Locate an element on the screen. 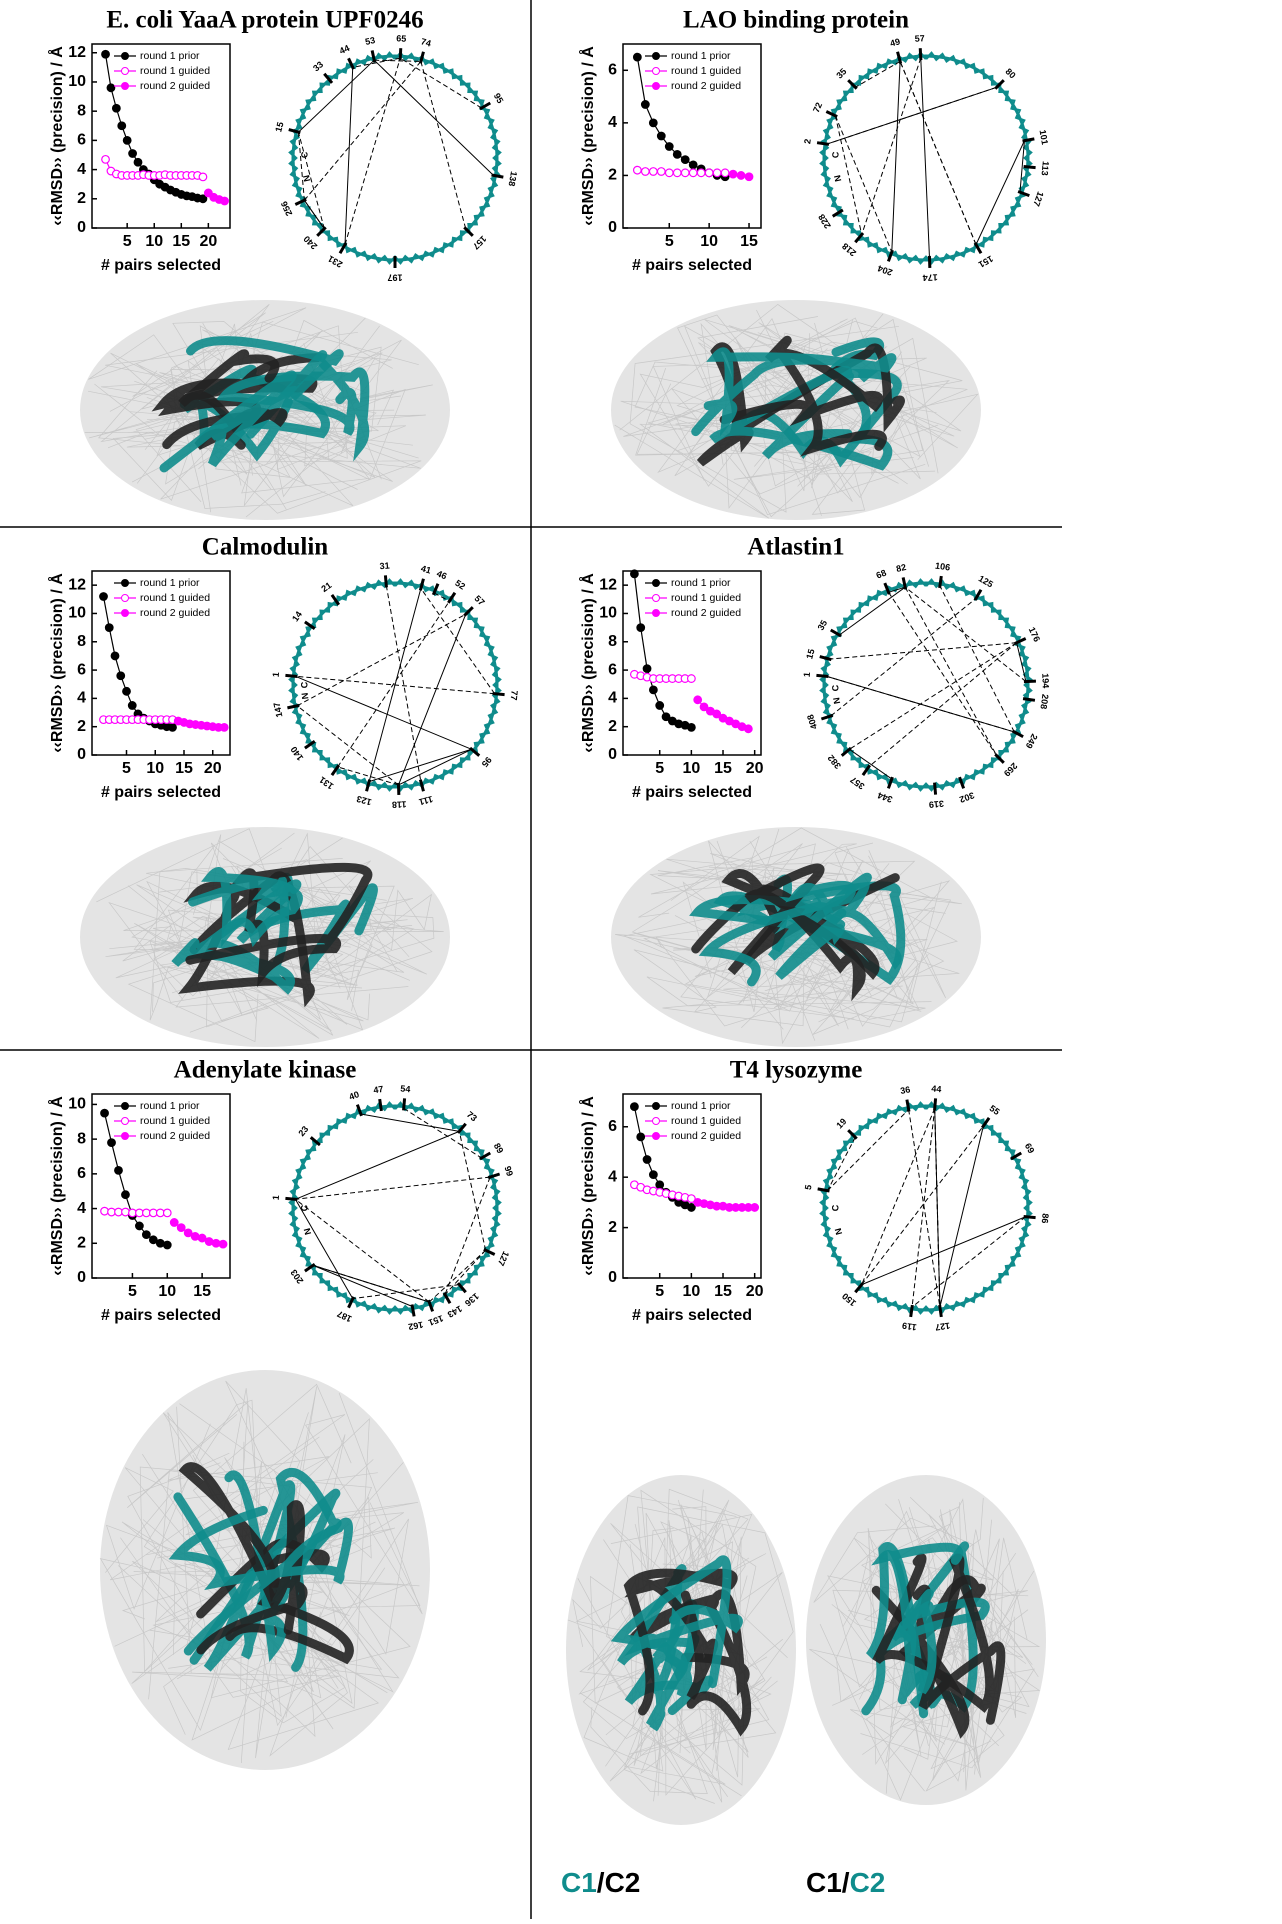  residue-label: 256 is located at coordinates (286, 209).